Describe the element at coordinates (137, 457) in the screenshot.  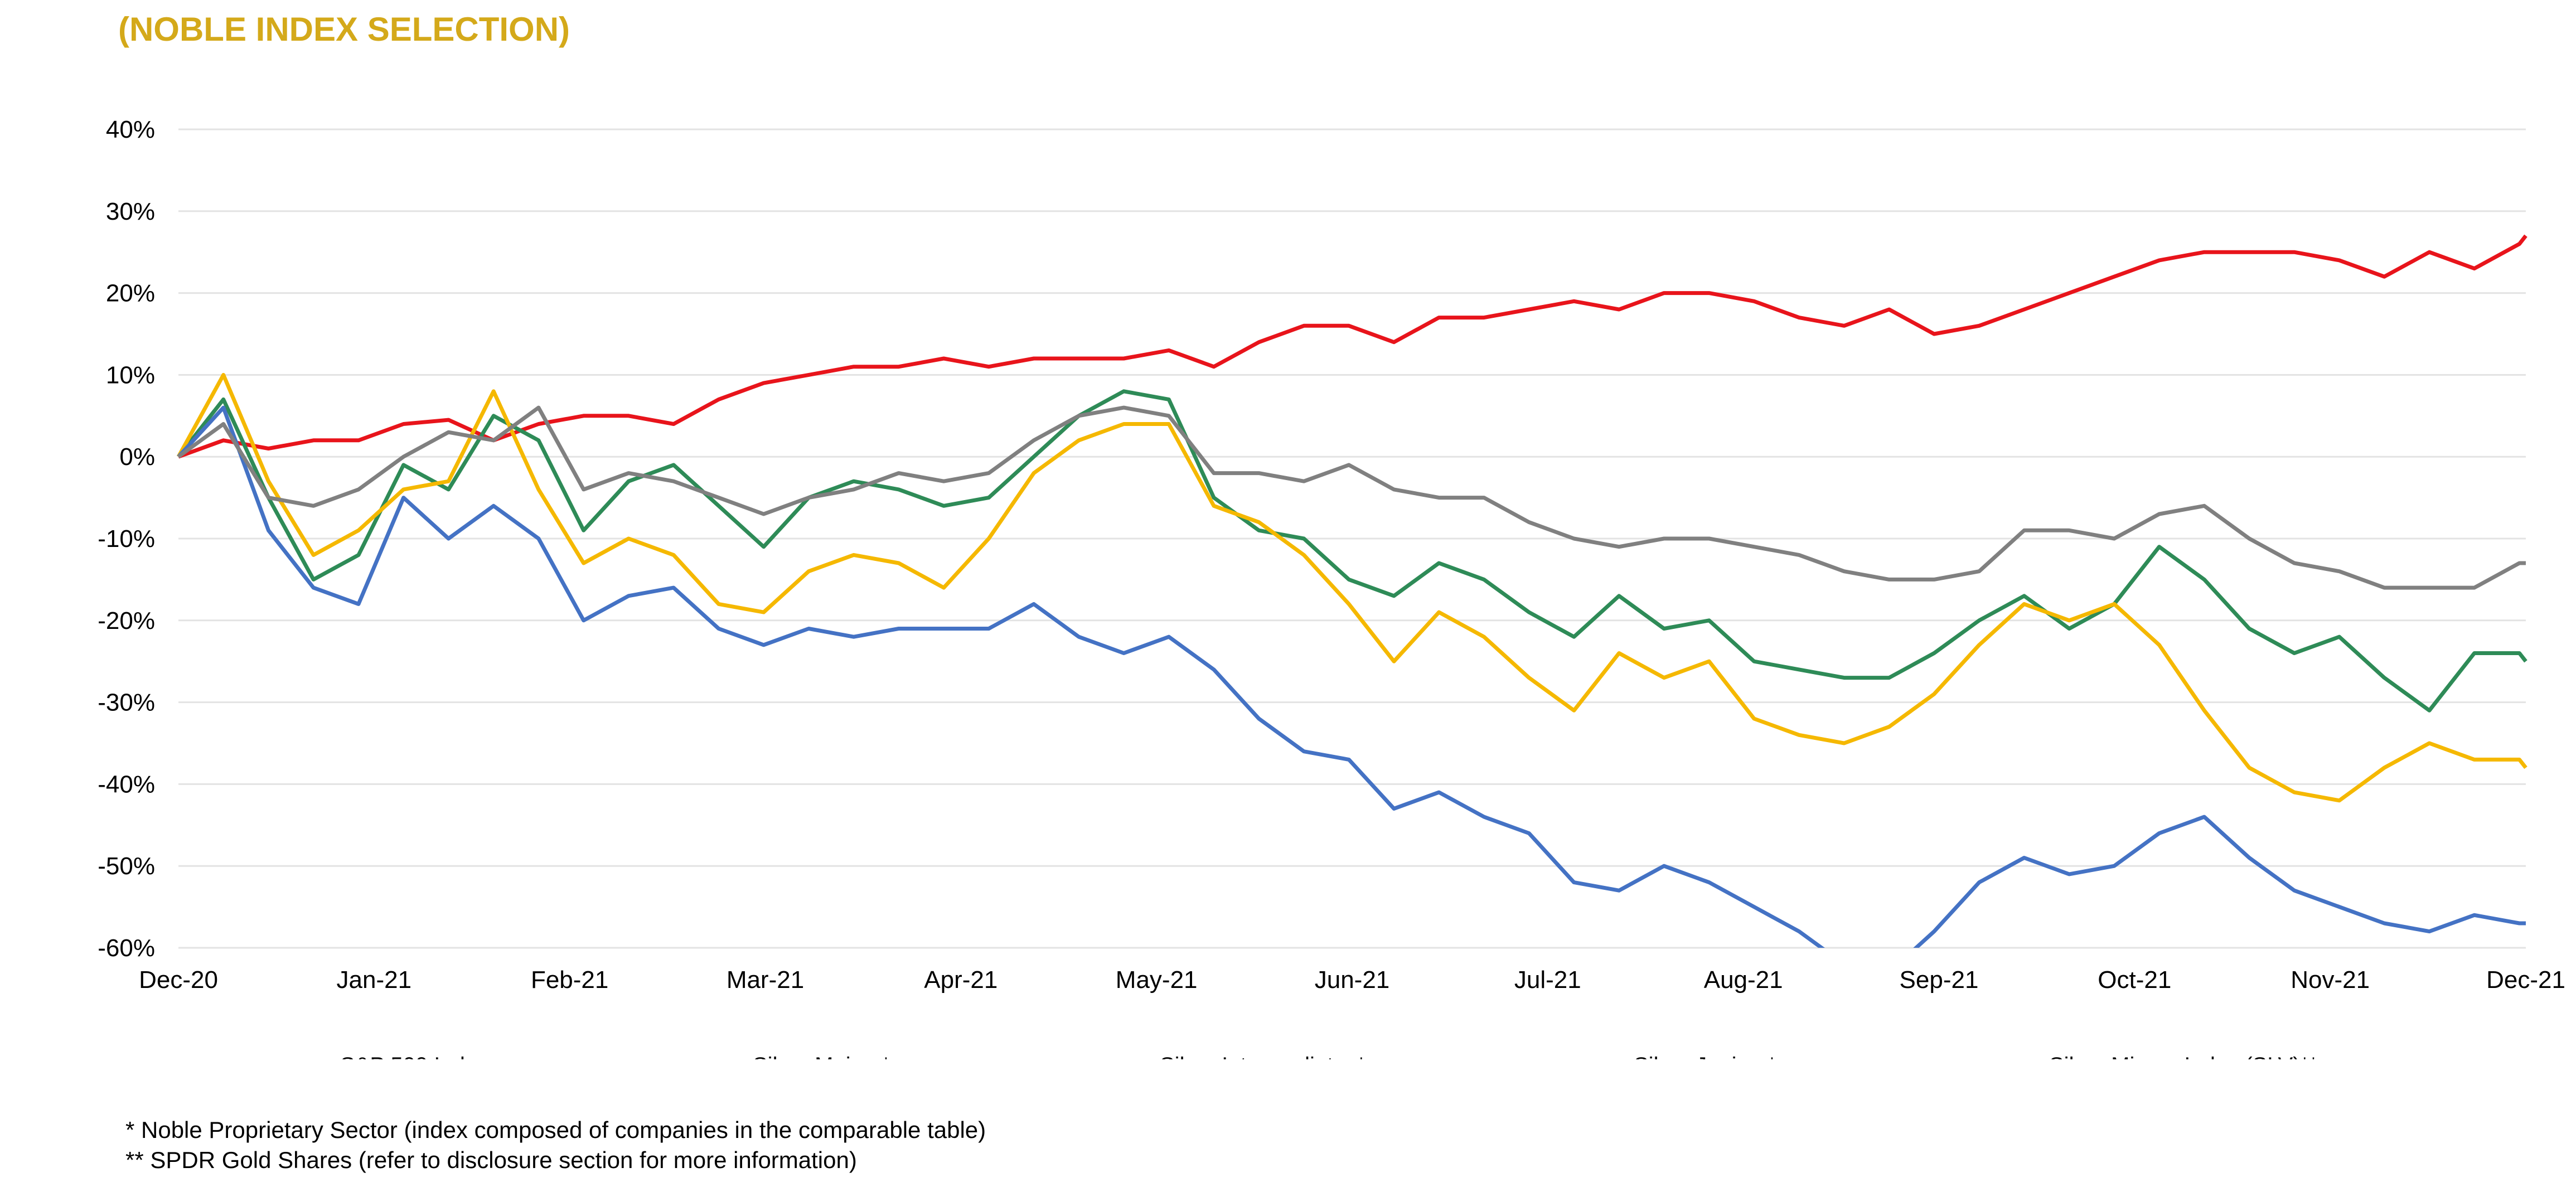
I see `y-tick-label: 0%` at that location.